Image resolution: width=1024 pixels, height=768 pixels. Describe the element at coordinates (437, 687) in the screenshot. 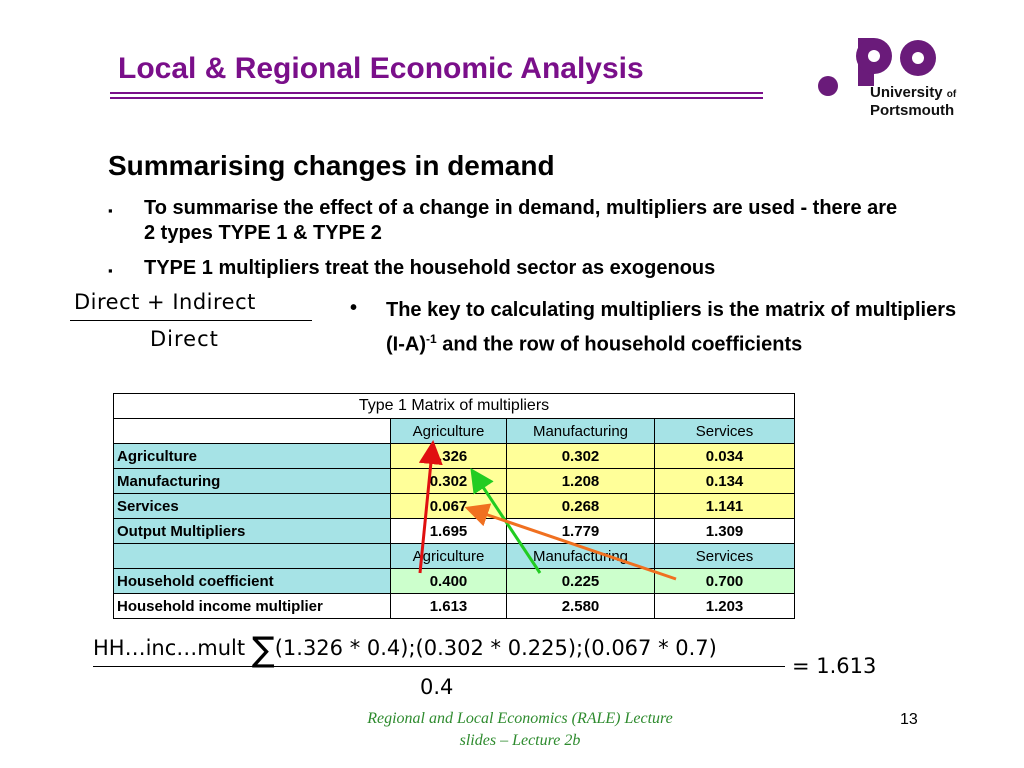

I see `equation-denominator: 0.4` at that location.